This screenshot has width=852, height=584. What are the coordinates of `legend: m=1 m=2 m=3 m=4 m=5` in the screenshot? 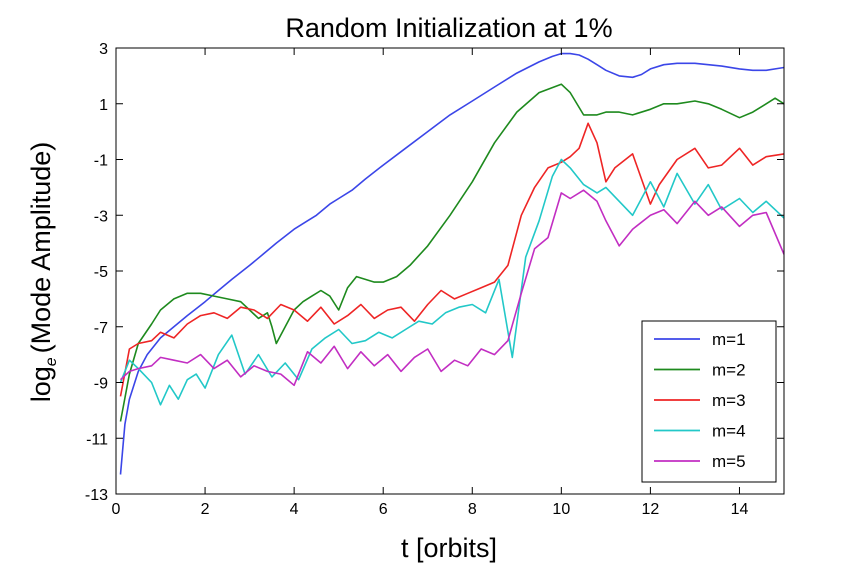 It's located at (709, 401).